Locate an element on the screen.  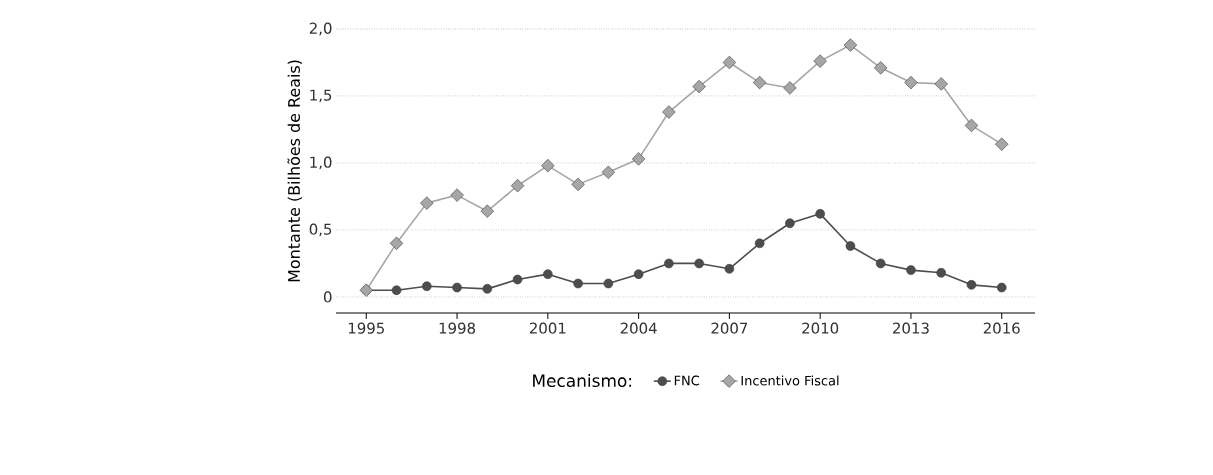
x-tick-label: 2001 is located at coordinates (547, 328).